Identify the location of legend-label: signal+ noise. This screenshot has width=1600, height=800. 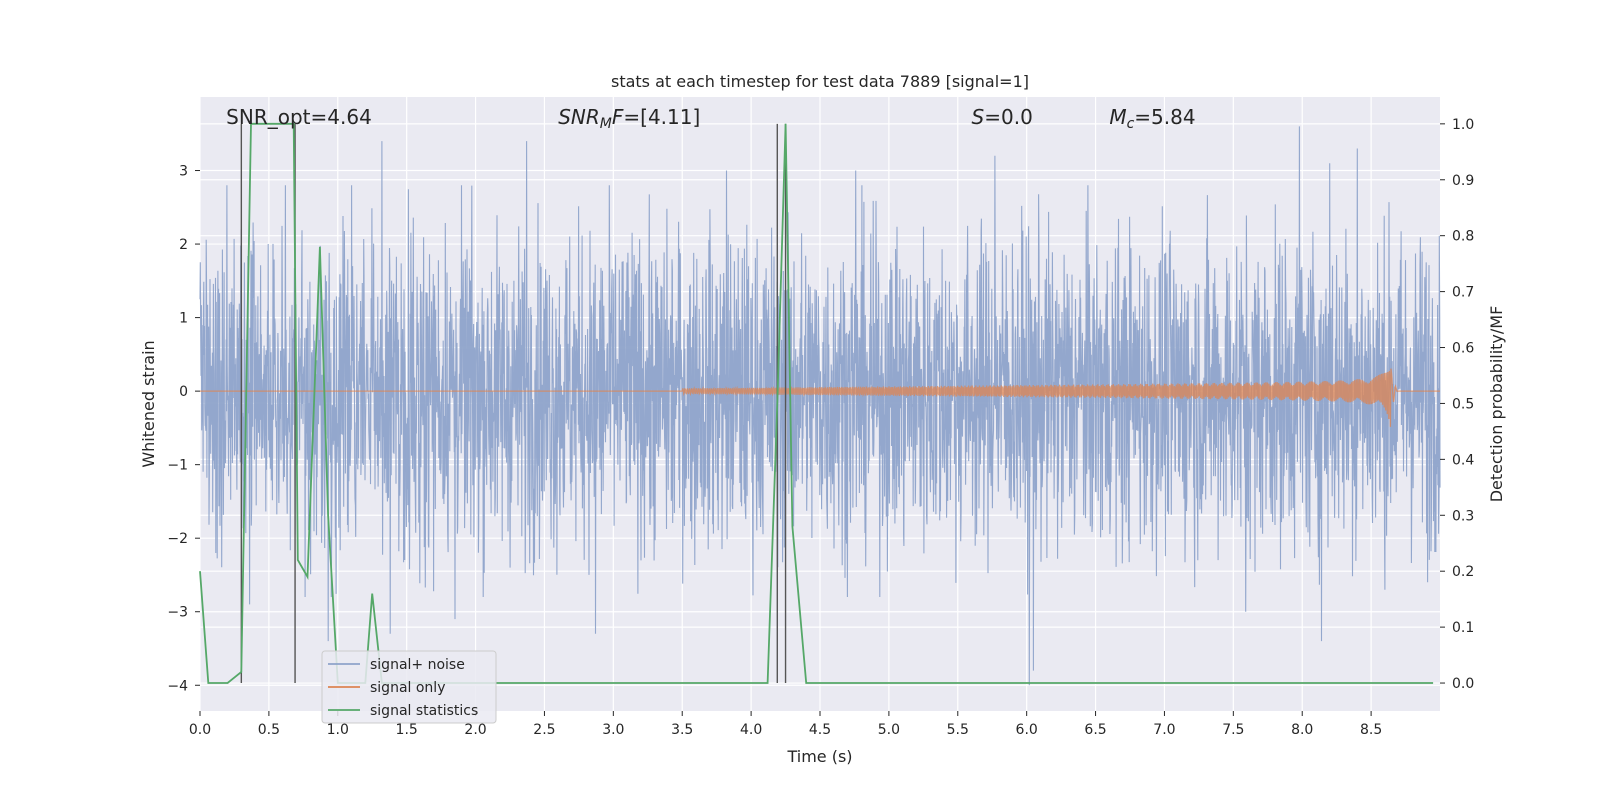
(417, 665).